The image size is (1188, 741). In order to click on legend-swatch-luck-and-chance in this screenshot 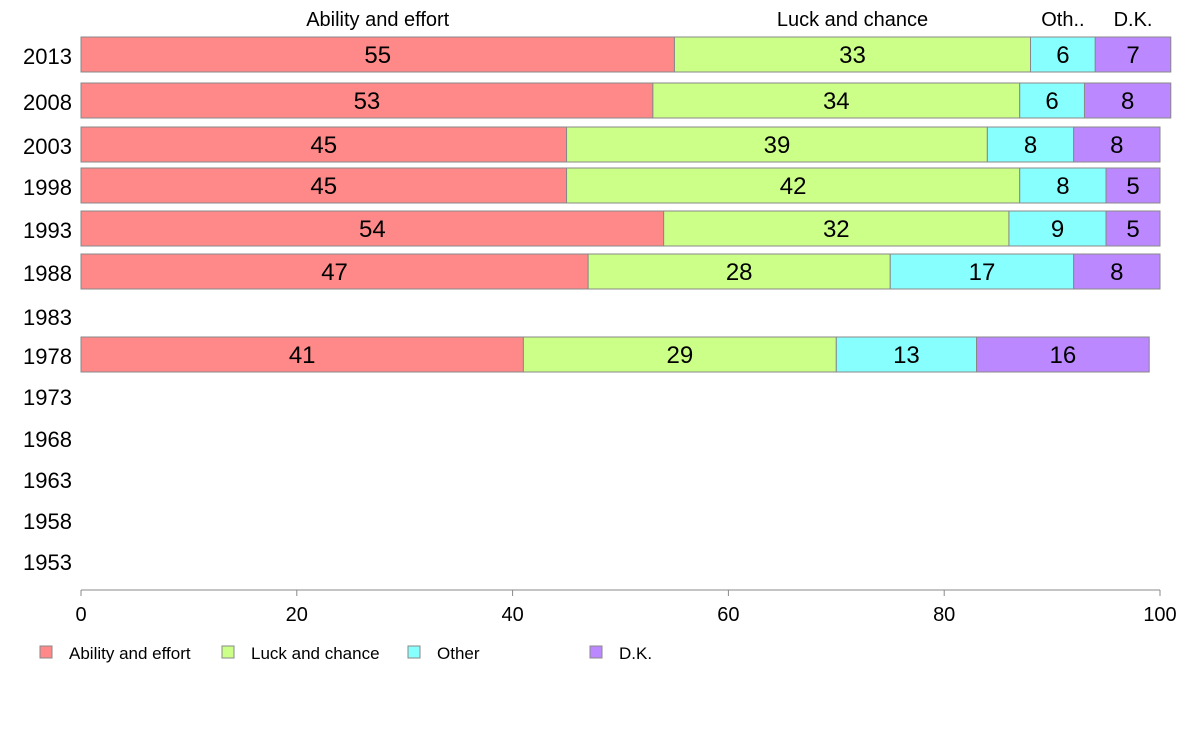, I will do `click(228, 652)`.